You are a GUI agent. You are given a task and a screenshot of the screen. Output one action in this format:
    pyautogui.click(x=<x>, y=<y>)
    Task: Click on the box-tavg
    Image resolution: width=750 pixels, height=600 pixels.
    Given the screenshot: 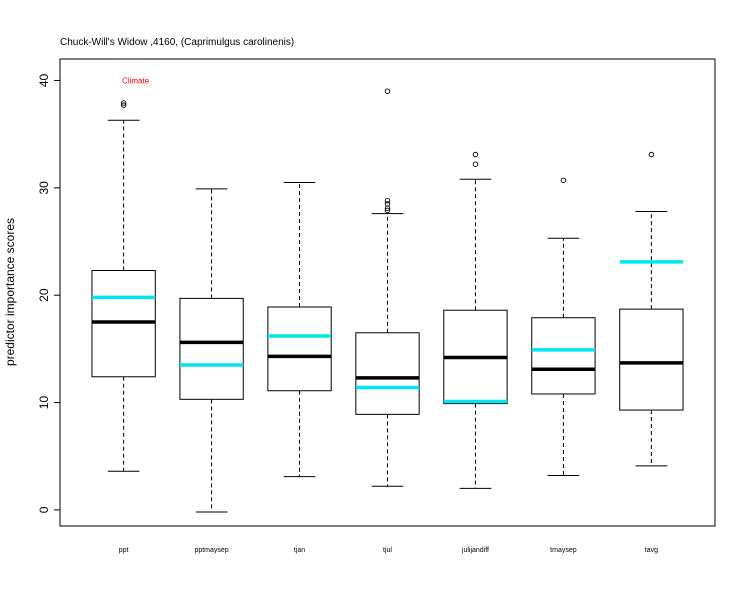 What is the action you would take?
    pyautogui.click(x=651, y=309)
    